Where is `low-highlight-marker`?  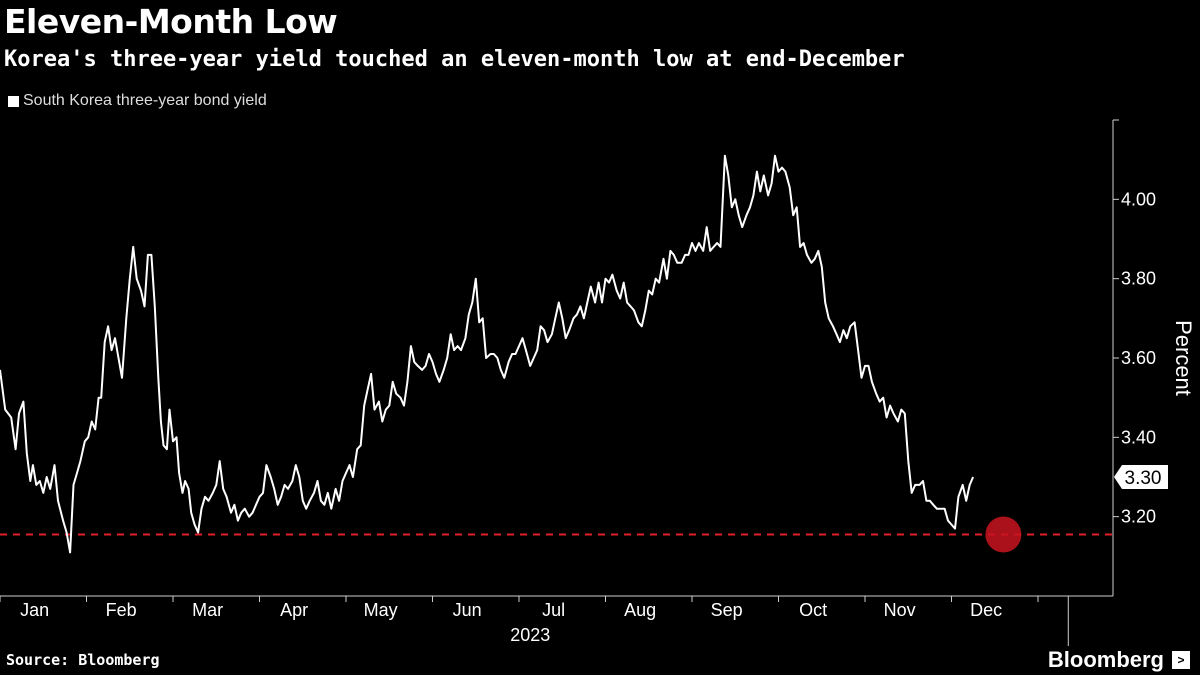
low-highlight-marker is located at coordinates (1003, 534).